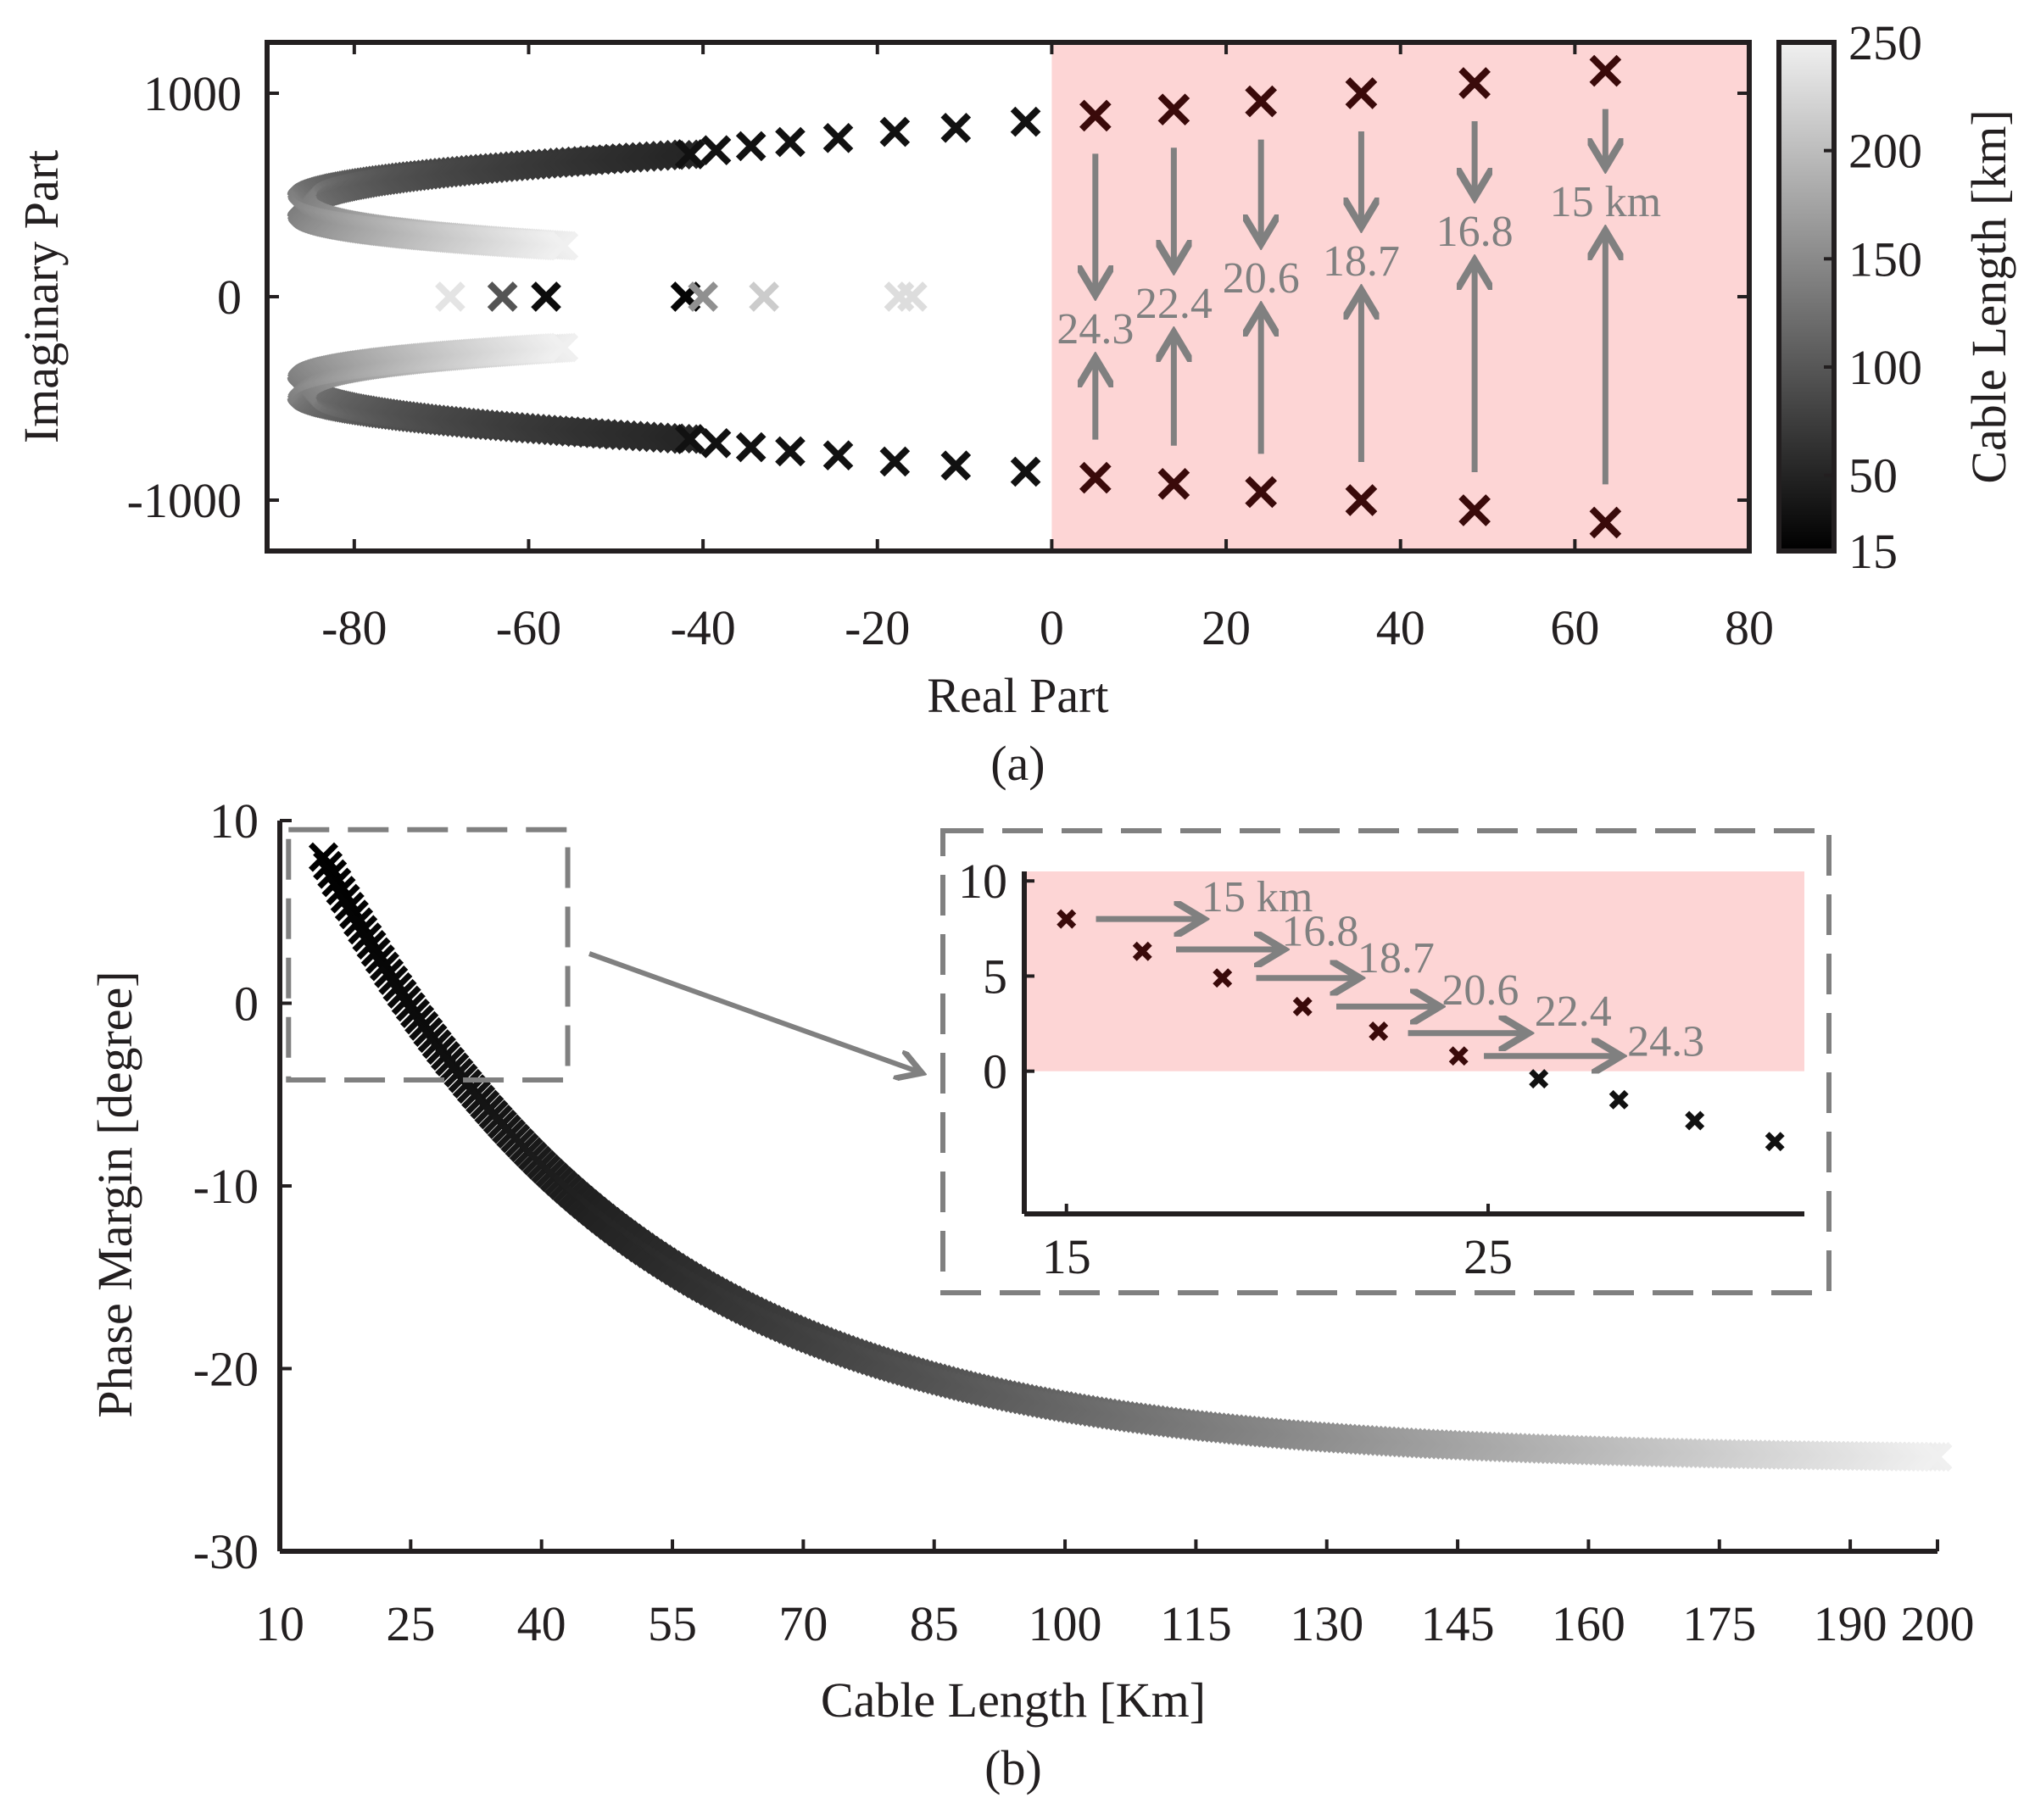  What do you see at coordinates (1885, 42) in the screenshot?
I see `colorbar-tick-label: 250` at bounding box center [1885, 42].